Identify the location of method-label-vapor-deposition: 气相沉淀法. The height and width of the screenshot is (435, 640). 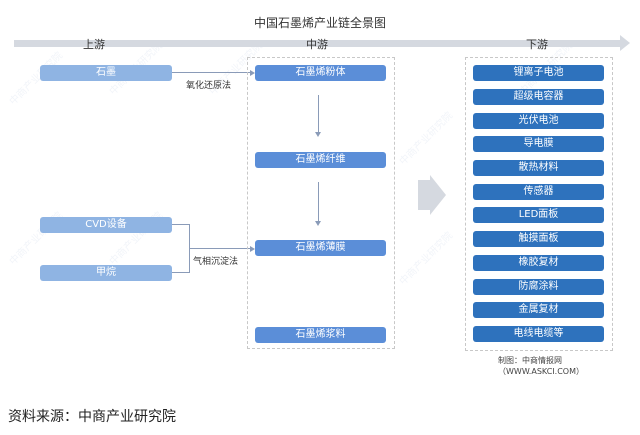
(216, 262).